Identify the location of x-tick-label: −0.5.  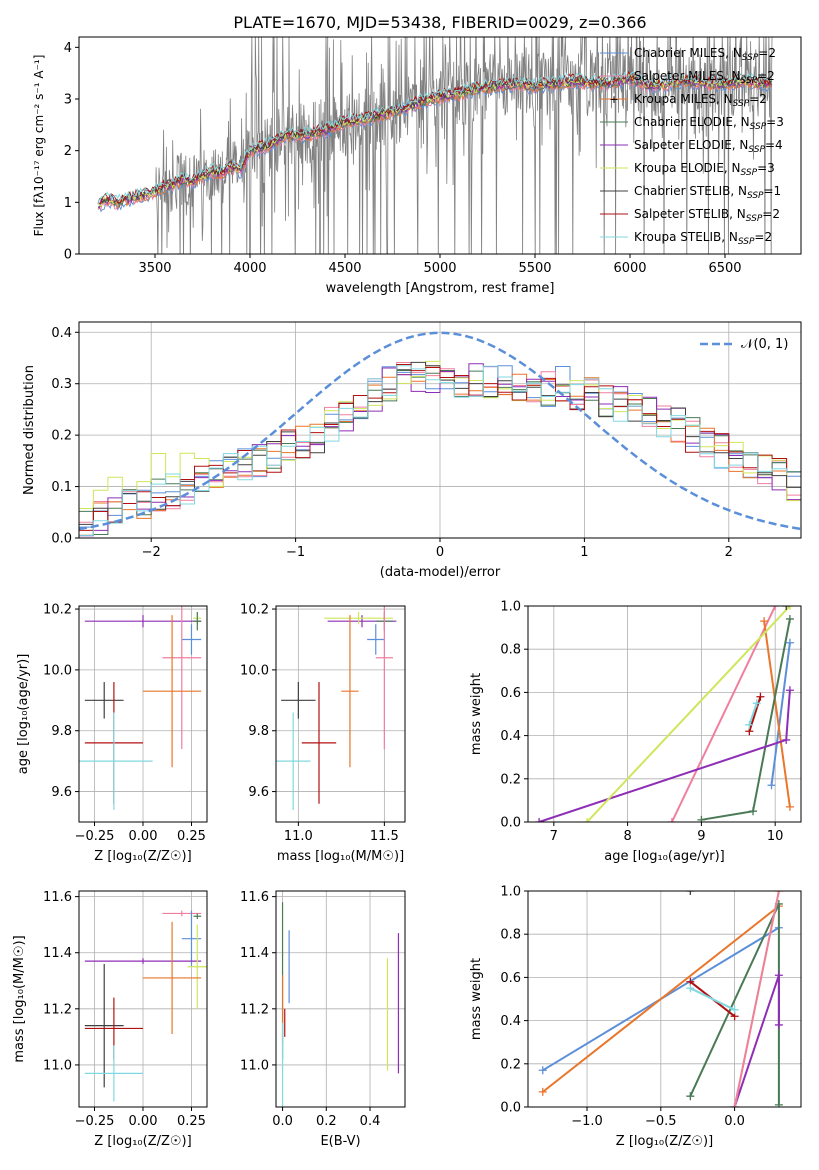
(661, 1121).